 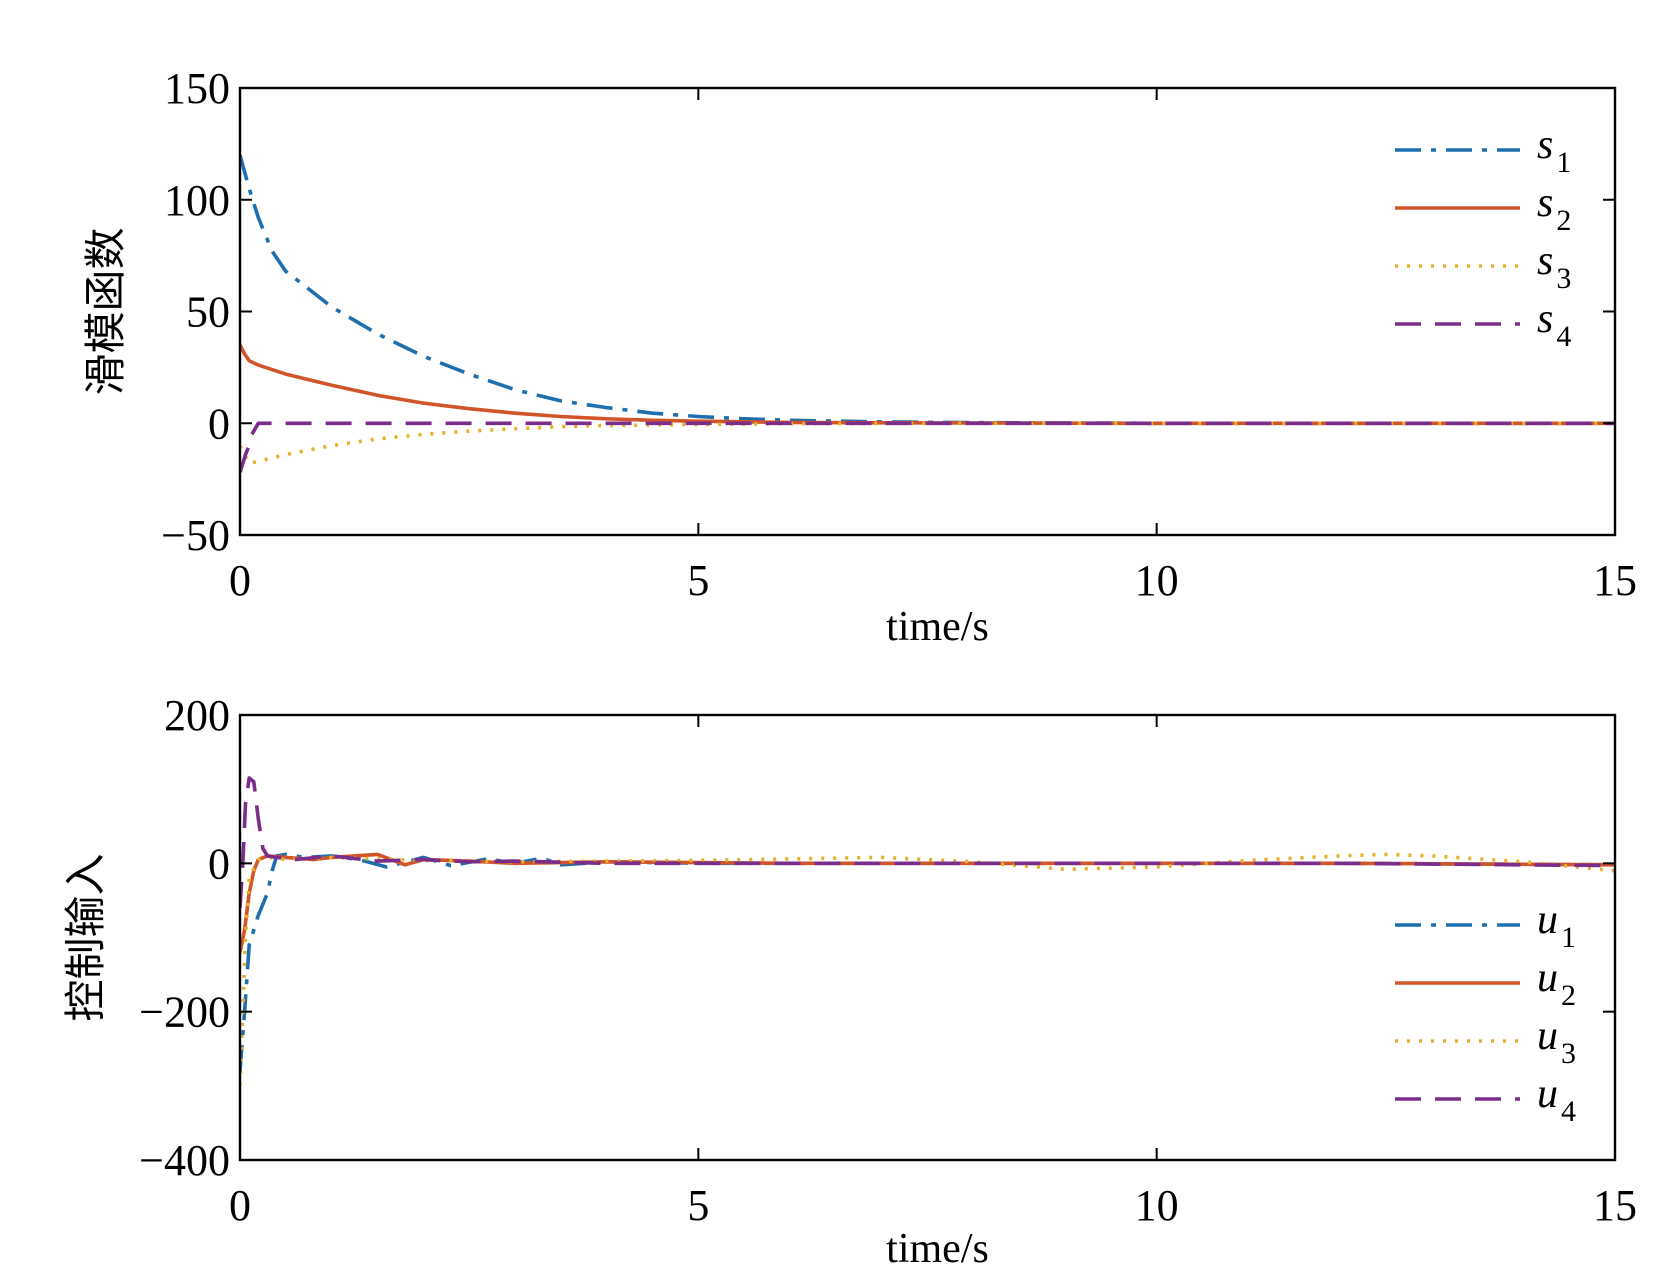 What do you see at coordinates (927, 443) in the screenshot?
I see `series-line-s3` at bounding box center [927, 443].